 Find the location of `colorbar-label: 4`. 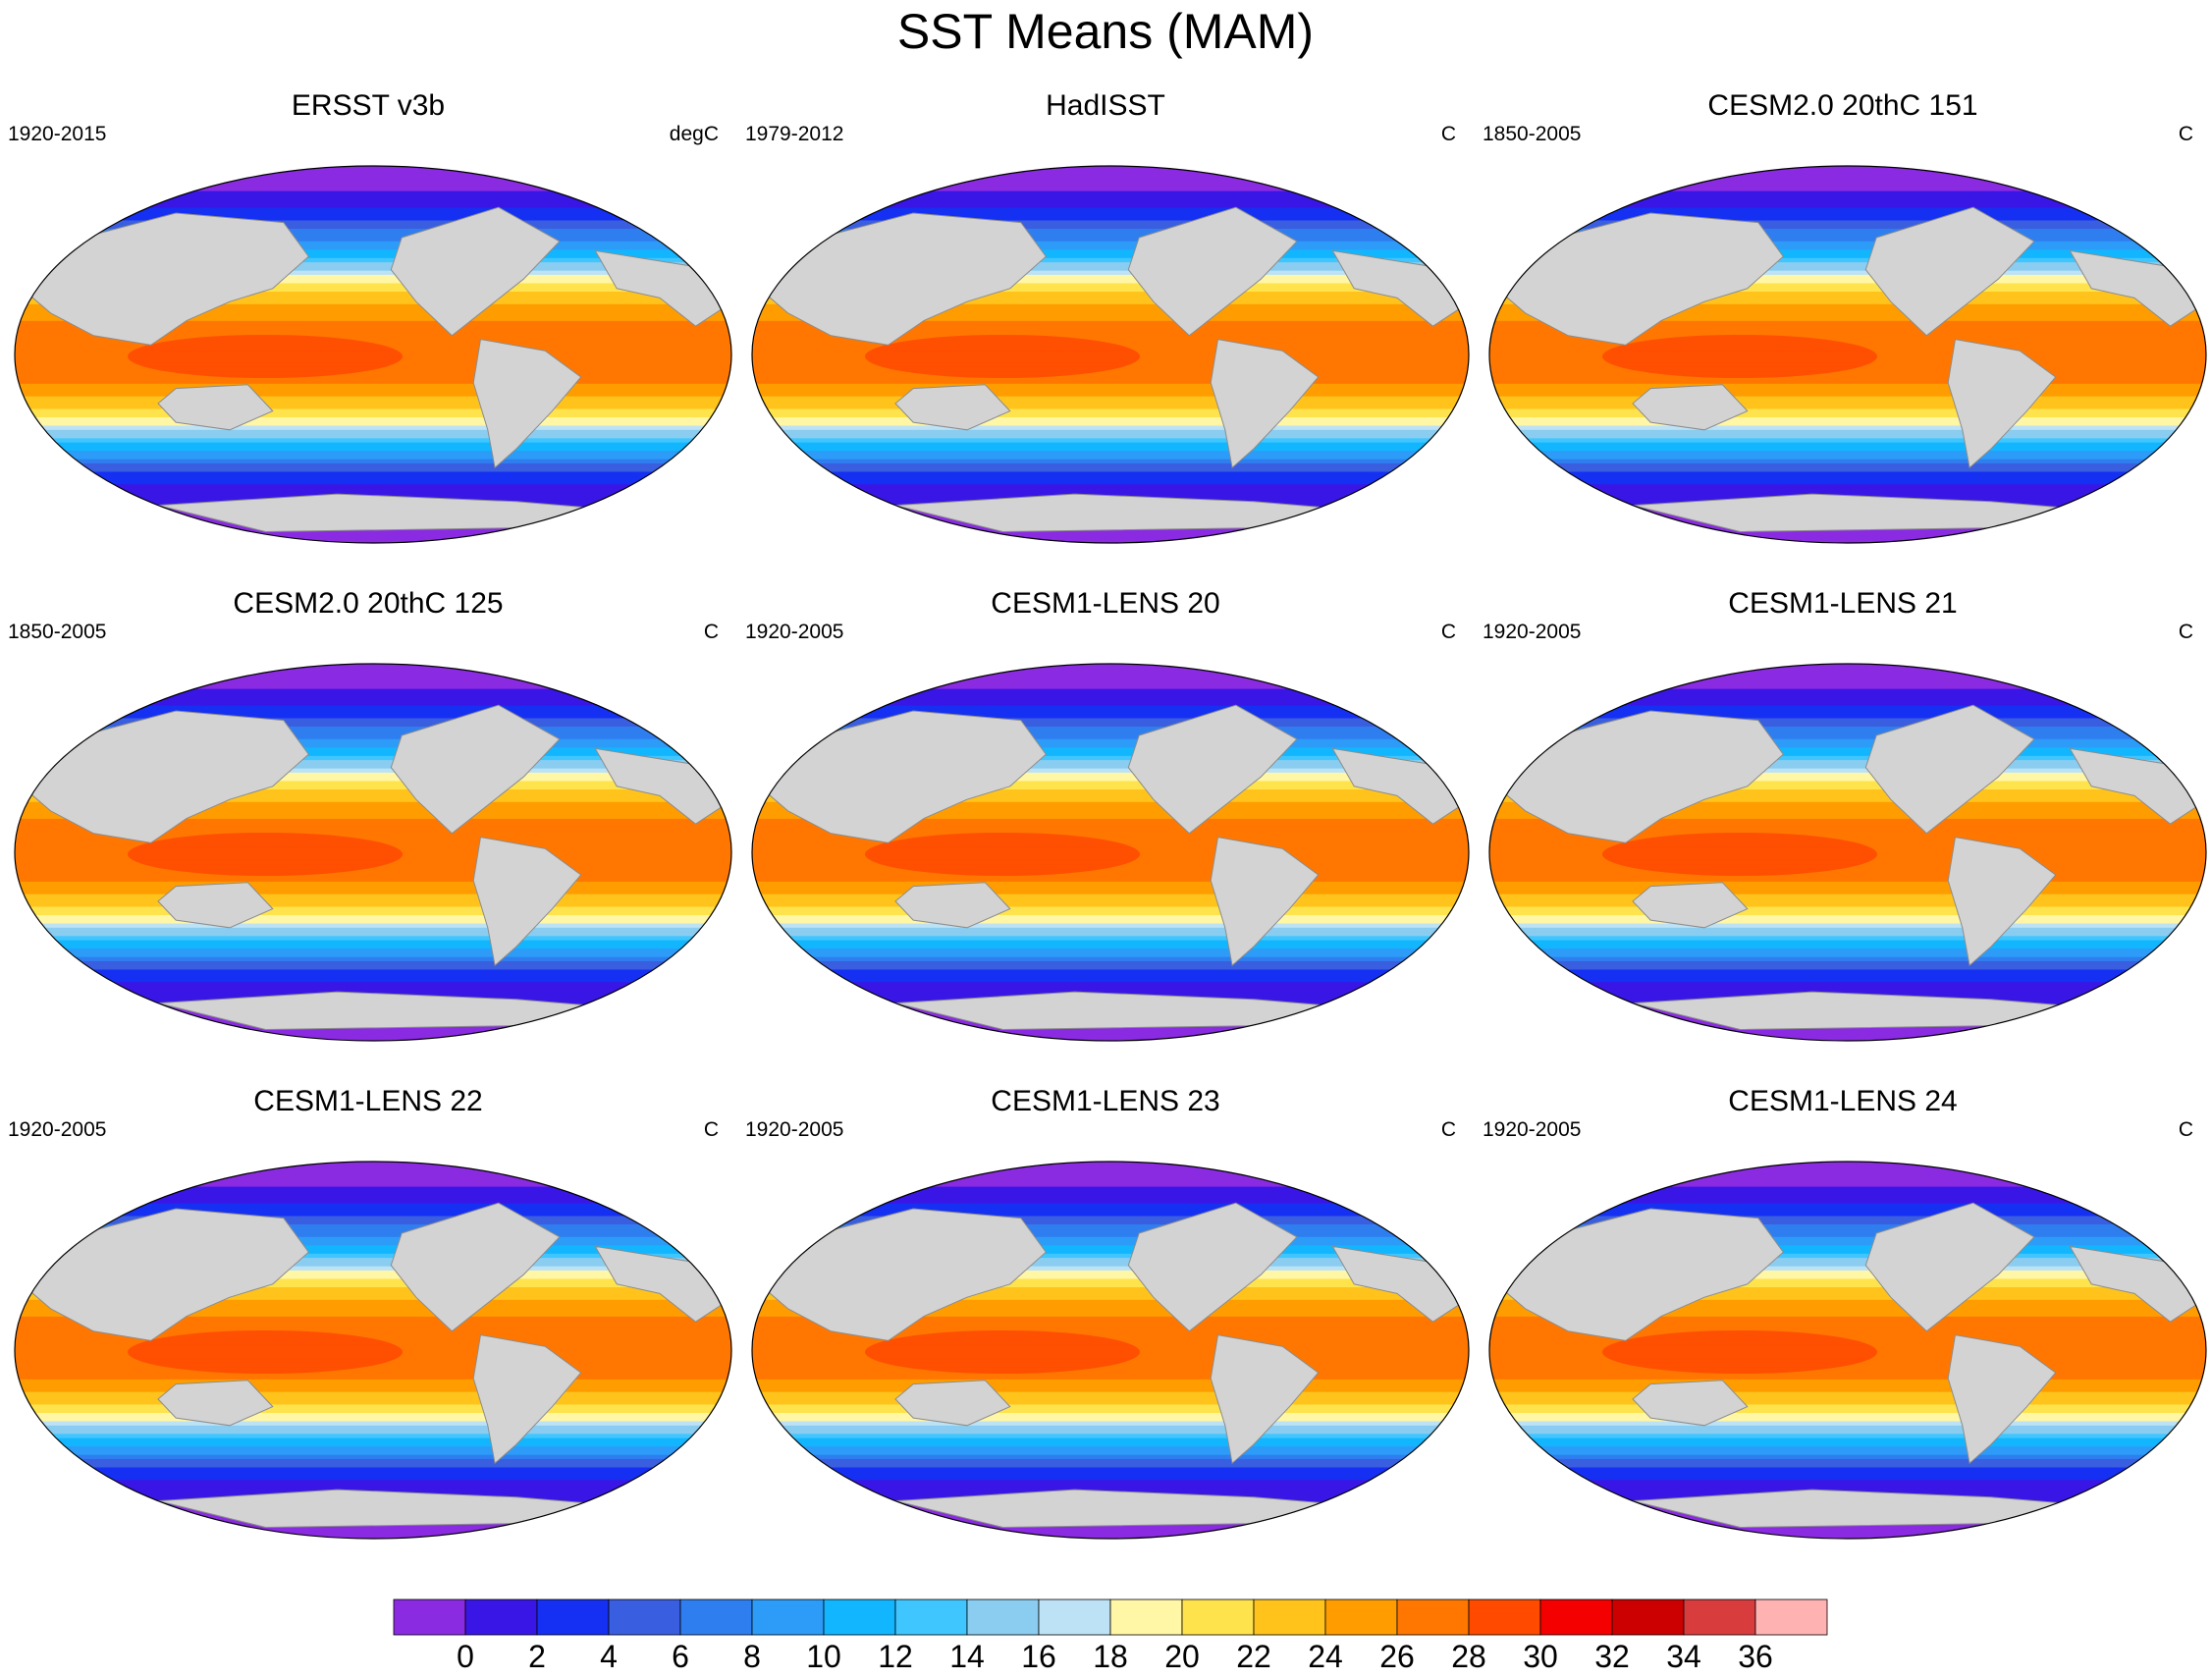

colorbar-label: 4 is located at coordinates (609, 1656).